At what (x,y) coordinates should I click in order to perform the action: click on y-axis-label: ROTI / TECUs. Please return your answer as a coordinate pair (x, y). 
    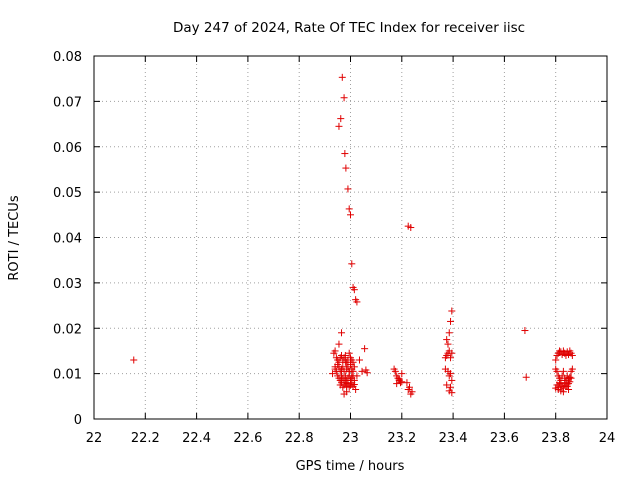
    Looking at the image, I should click on (14, 237).